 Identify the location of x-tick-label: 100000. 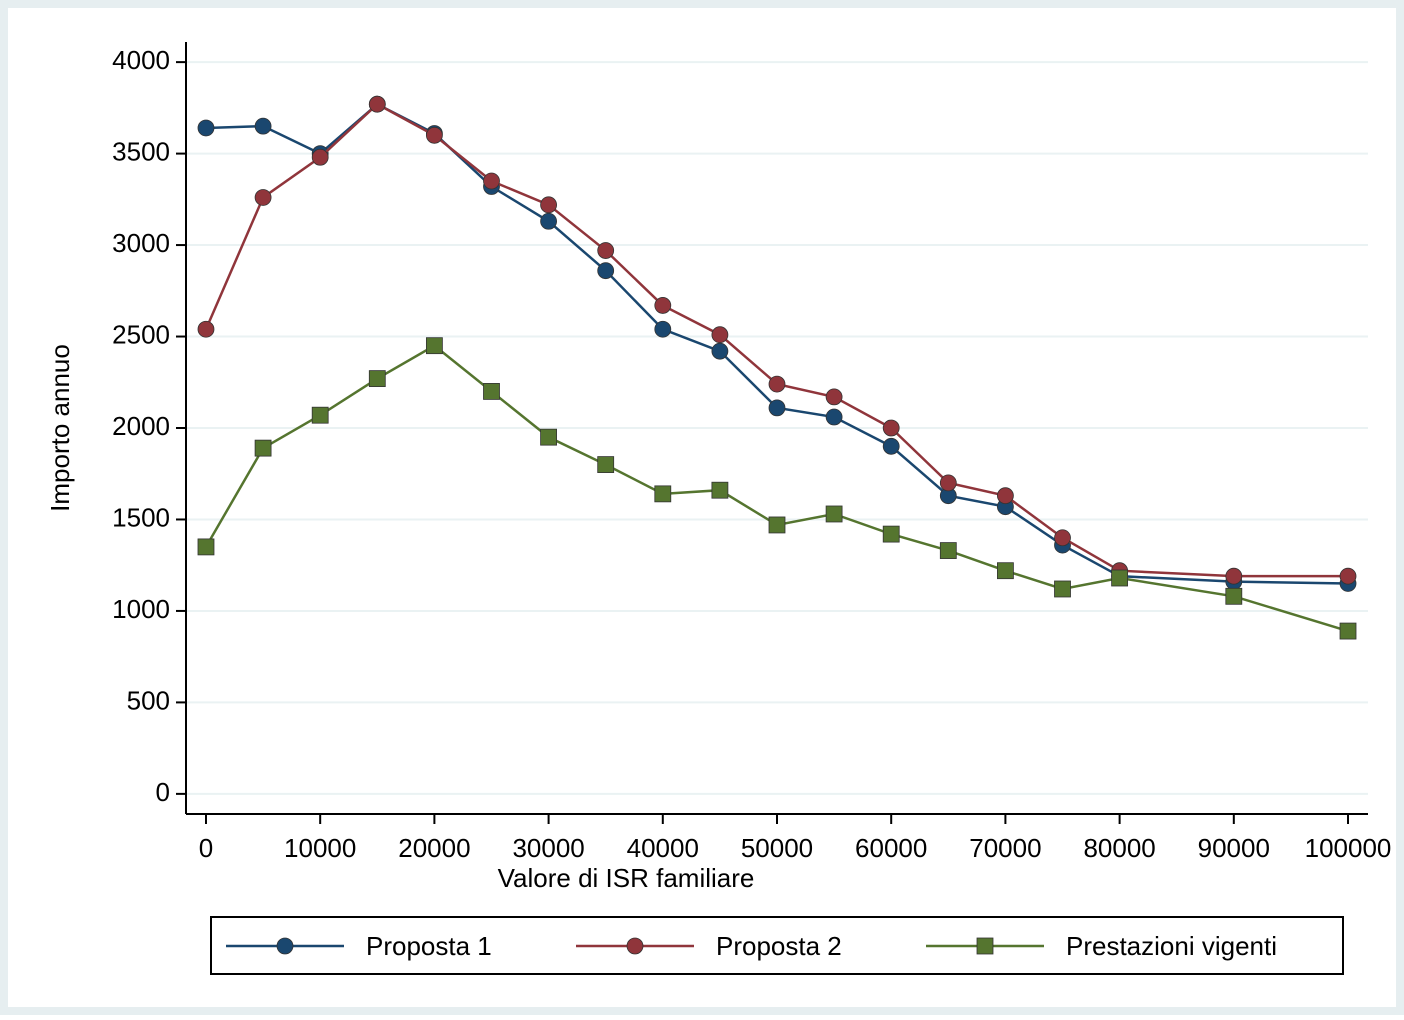
(1348, 848).